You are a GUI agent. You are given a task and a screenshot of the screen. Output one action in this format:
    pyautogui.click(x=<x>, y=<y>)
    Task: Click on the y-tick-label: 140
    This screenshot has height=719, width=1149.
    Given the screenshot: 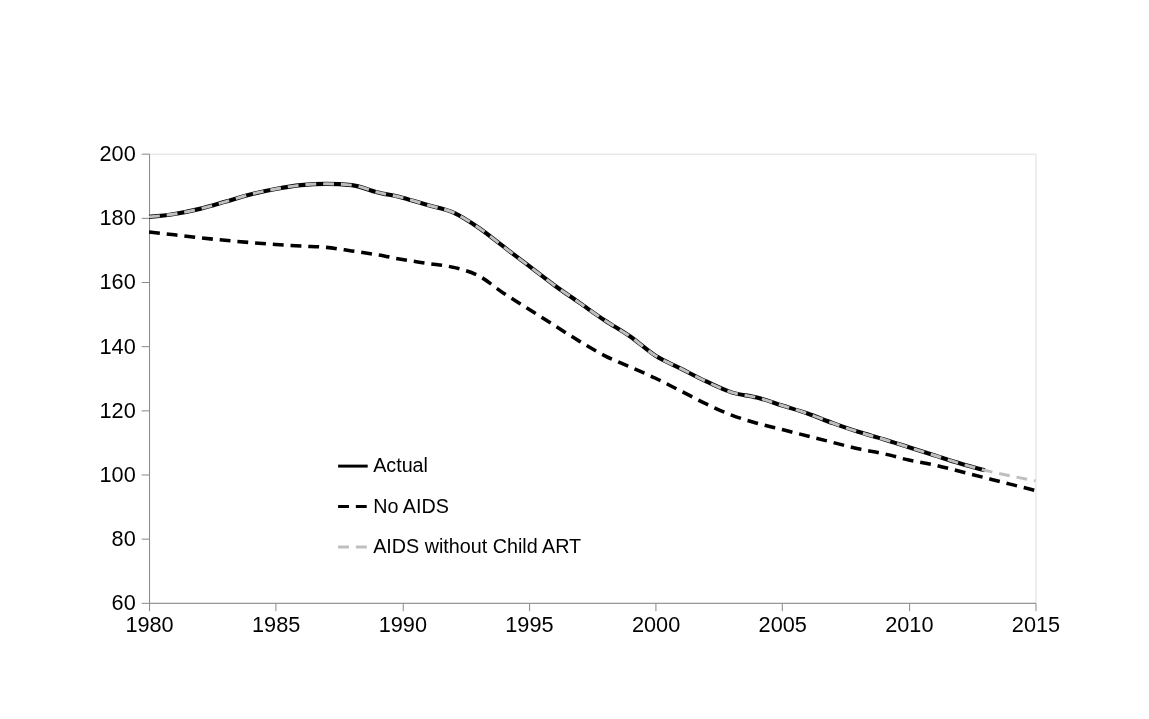 What is the action you would take?
    pyautogui.click(x=117, y=346)
    